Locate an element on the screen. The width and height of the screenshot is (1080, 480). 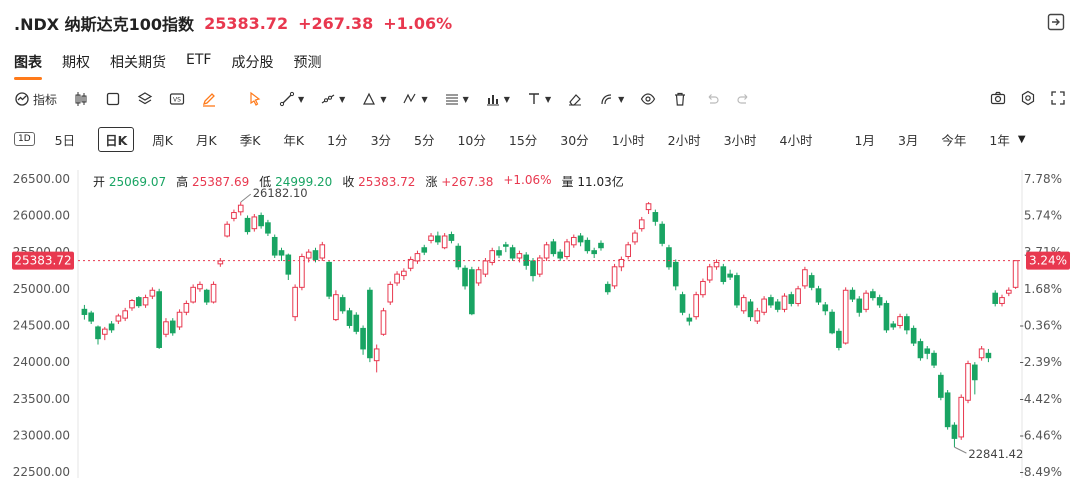
trend-line-icon is located at coordinates (287, 99).